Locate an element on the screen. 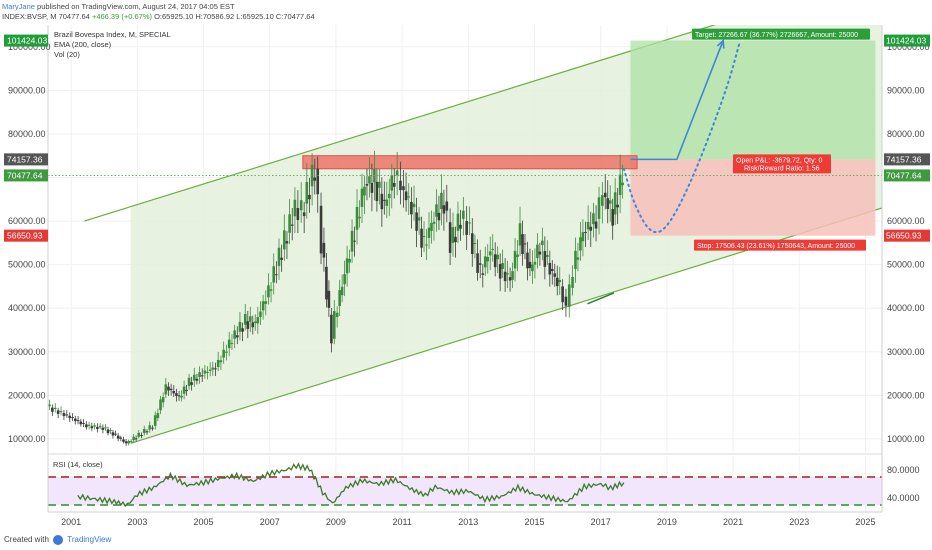 The image size is (932, 550). rsi-line is located at coordinates (351, 485).